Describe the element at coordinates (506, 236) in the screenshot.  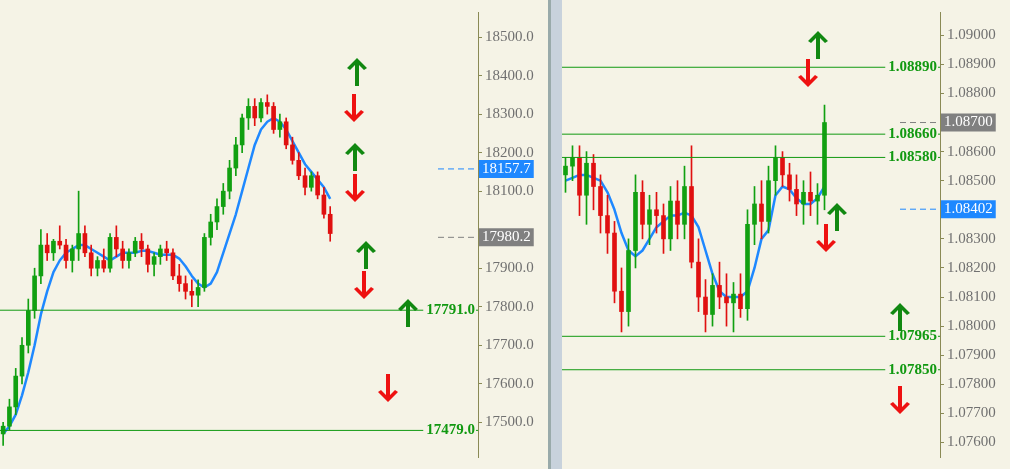
I see `ref-line-label: 17980.2` at that location.